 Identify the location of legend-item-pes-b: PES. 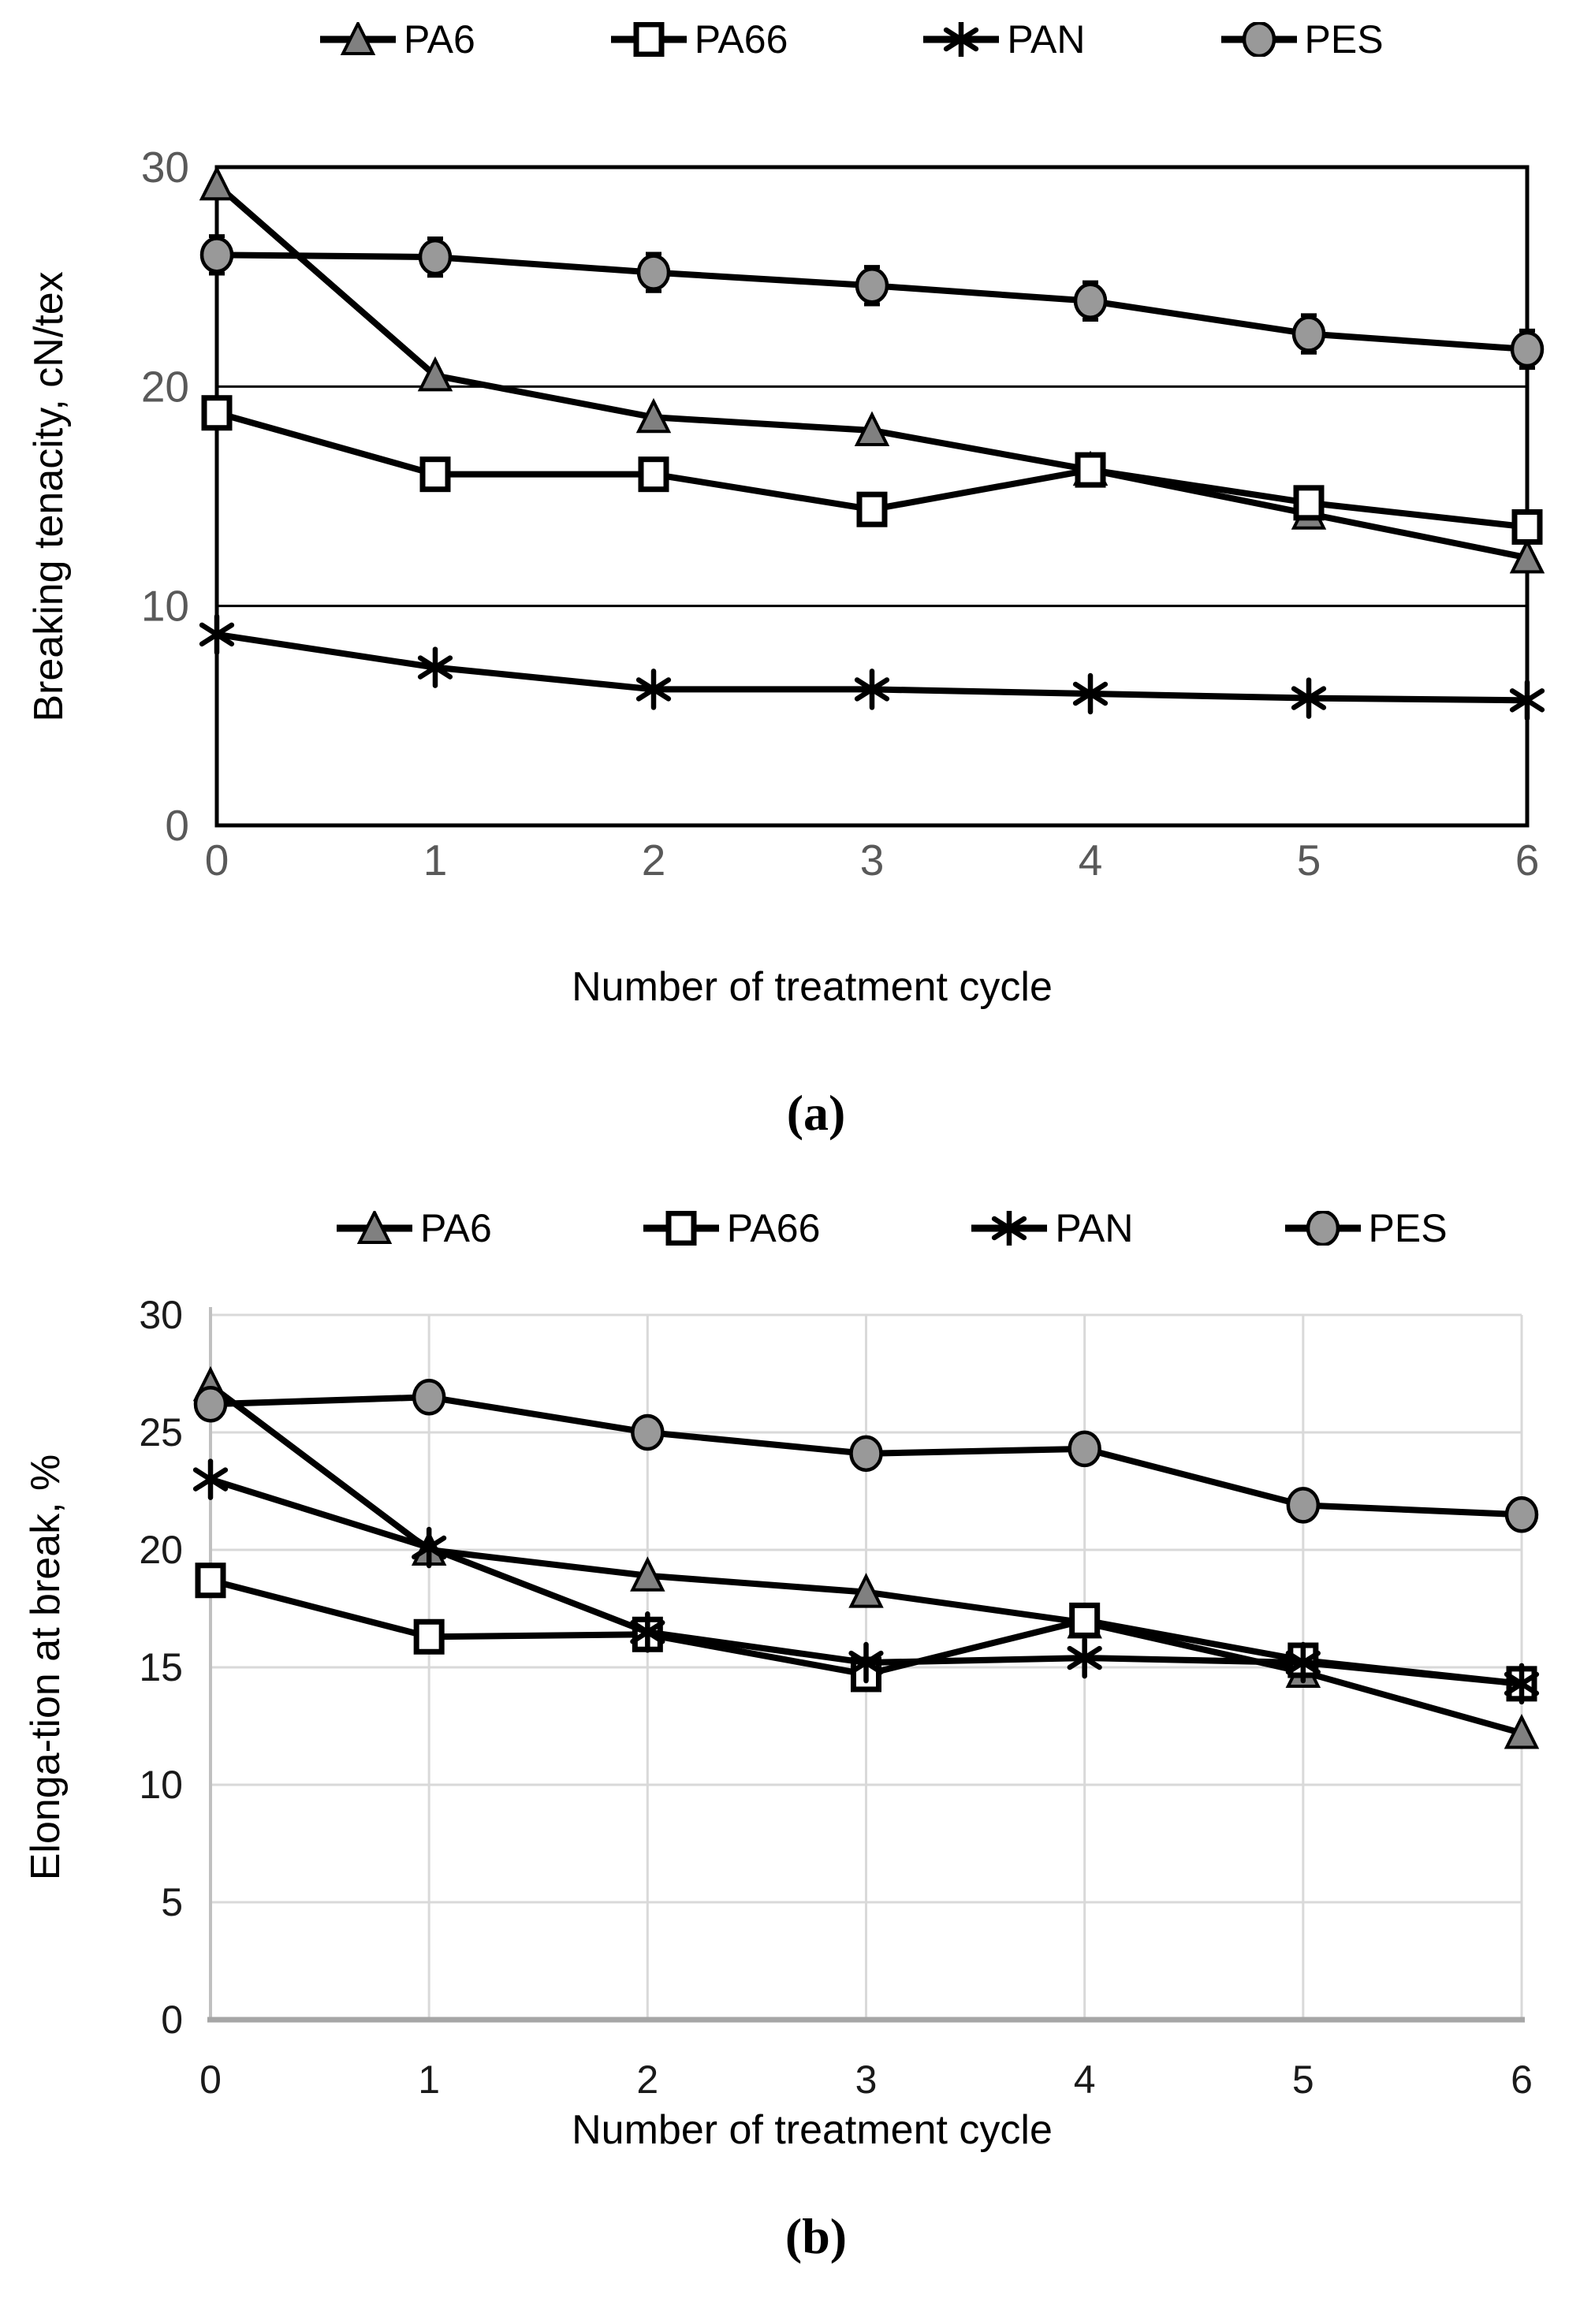
(1366, 1228).